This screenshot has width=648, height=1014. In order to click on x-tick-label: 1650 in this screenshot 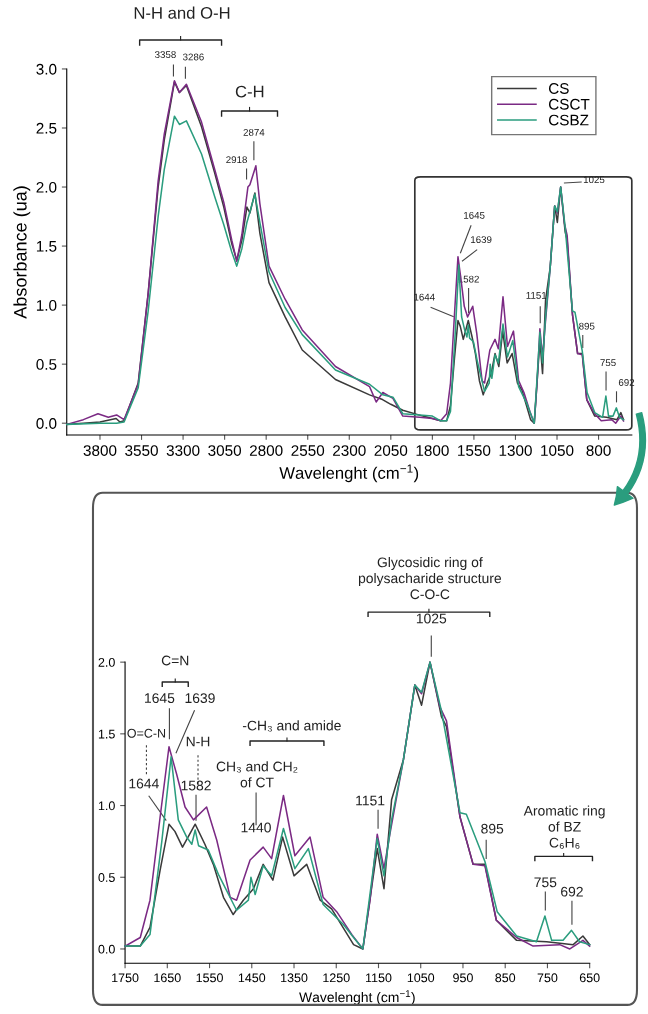, I will do `click(167, 978)`.